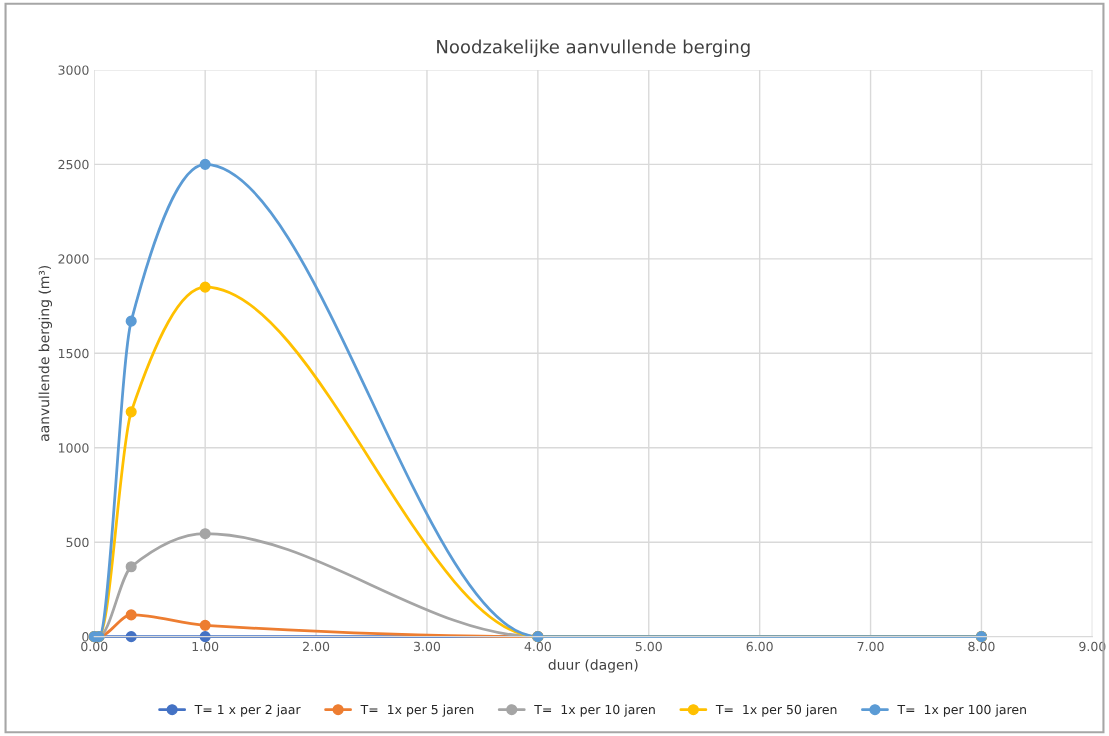 The image size is (1109, 736). I want to click on y-tick-label: 0, so click(85, 637).